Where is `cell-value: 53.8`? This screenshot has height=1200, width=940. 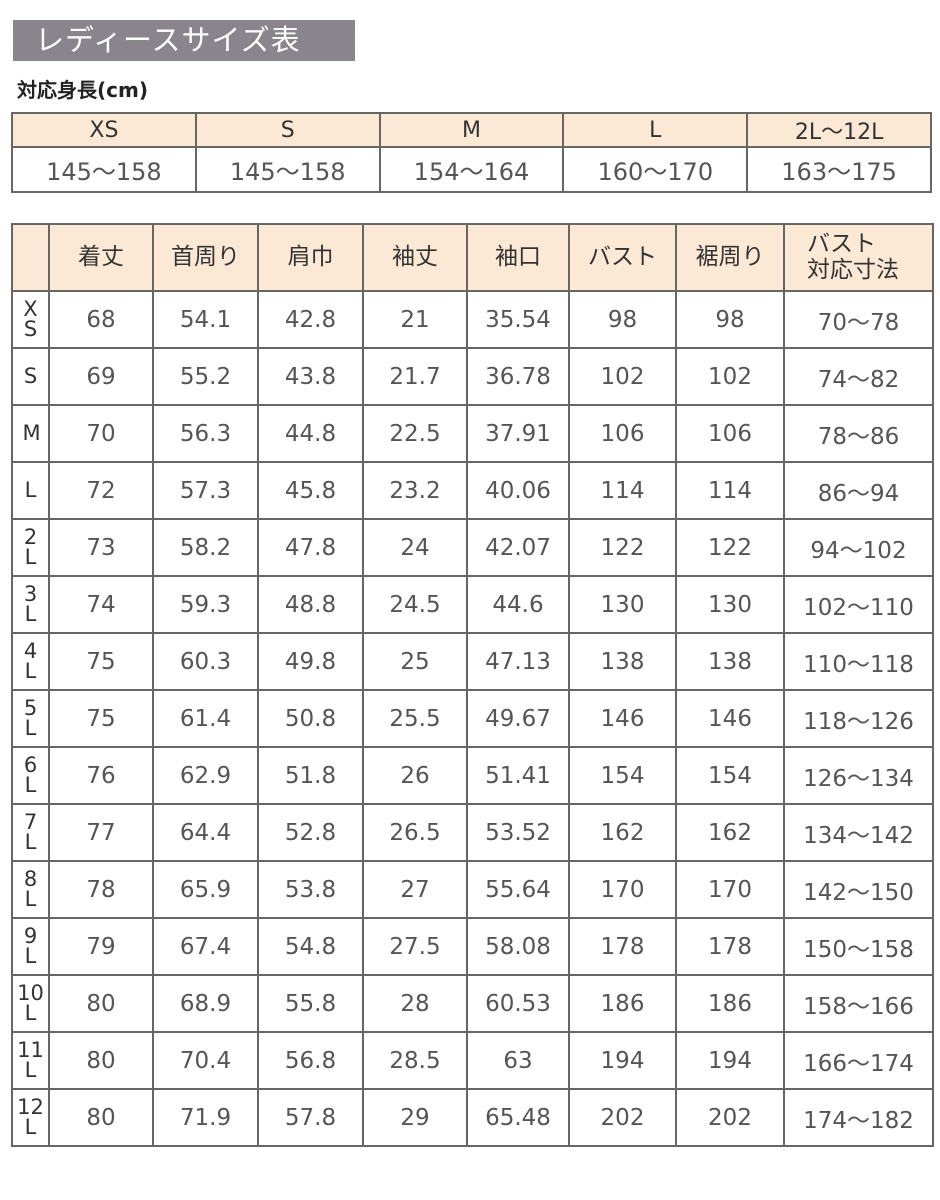
cell-value: 53.8 is located at coordinates (310, 889).